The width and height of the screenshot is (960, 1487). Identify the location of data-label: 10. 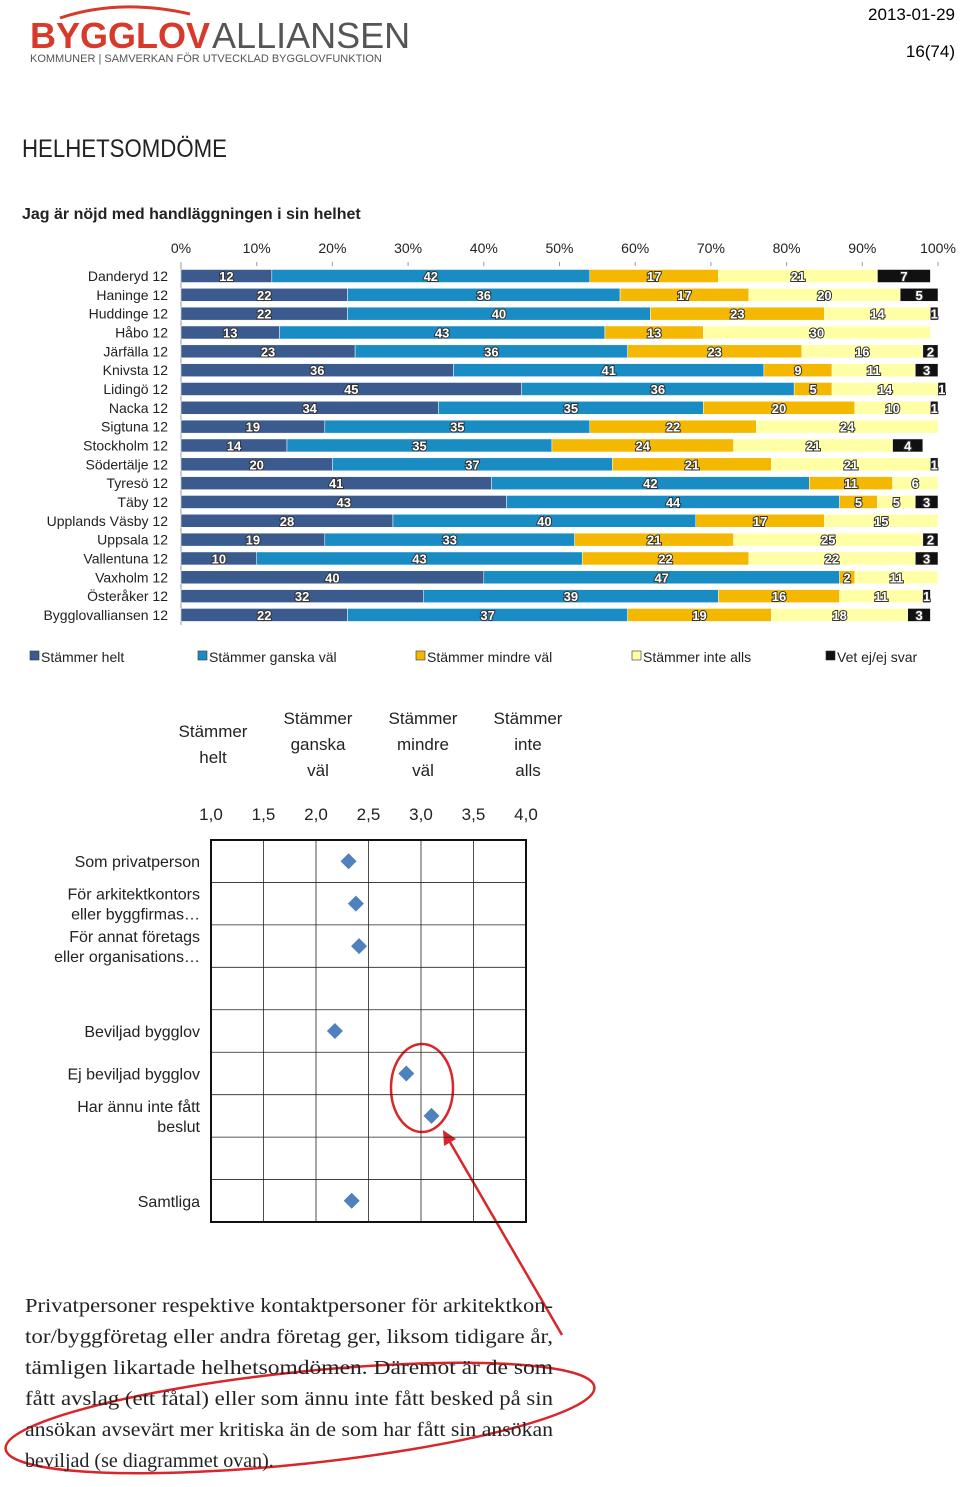
(892, 408).